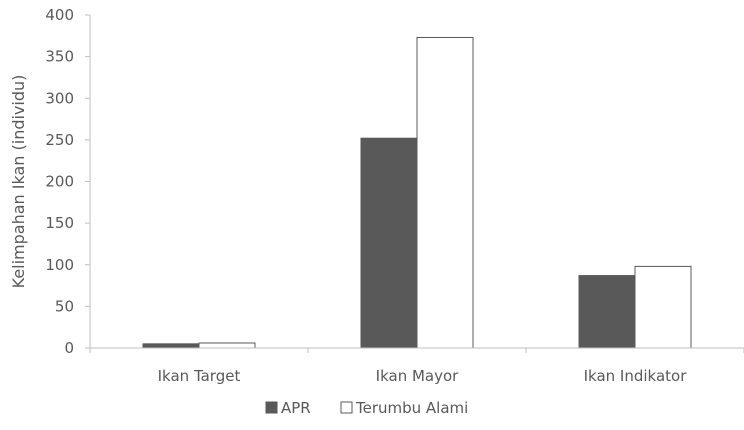  Describe the element at coordinates (59, 57) in the screenshot. I see `y-tick-label: 350` at that location.